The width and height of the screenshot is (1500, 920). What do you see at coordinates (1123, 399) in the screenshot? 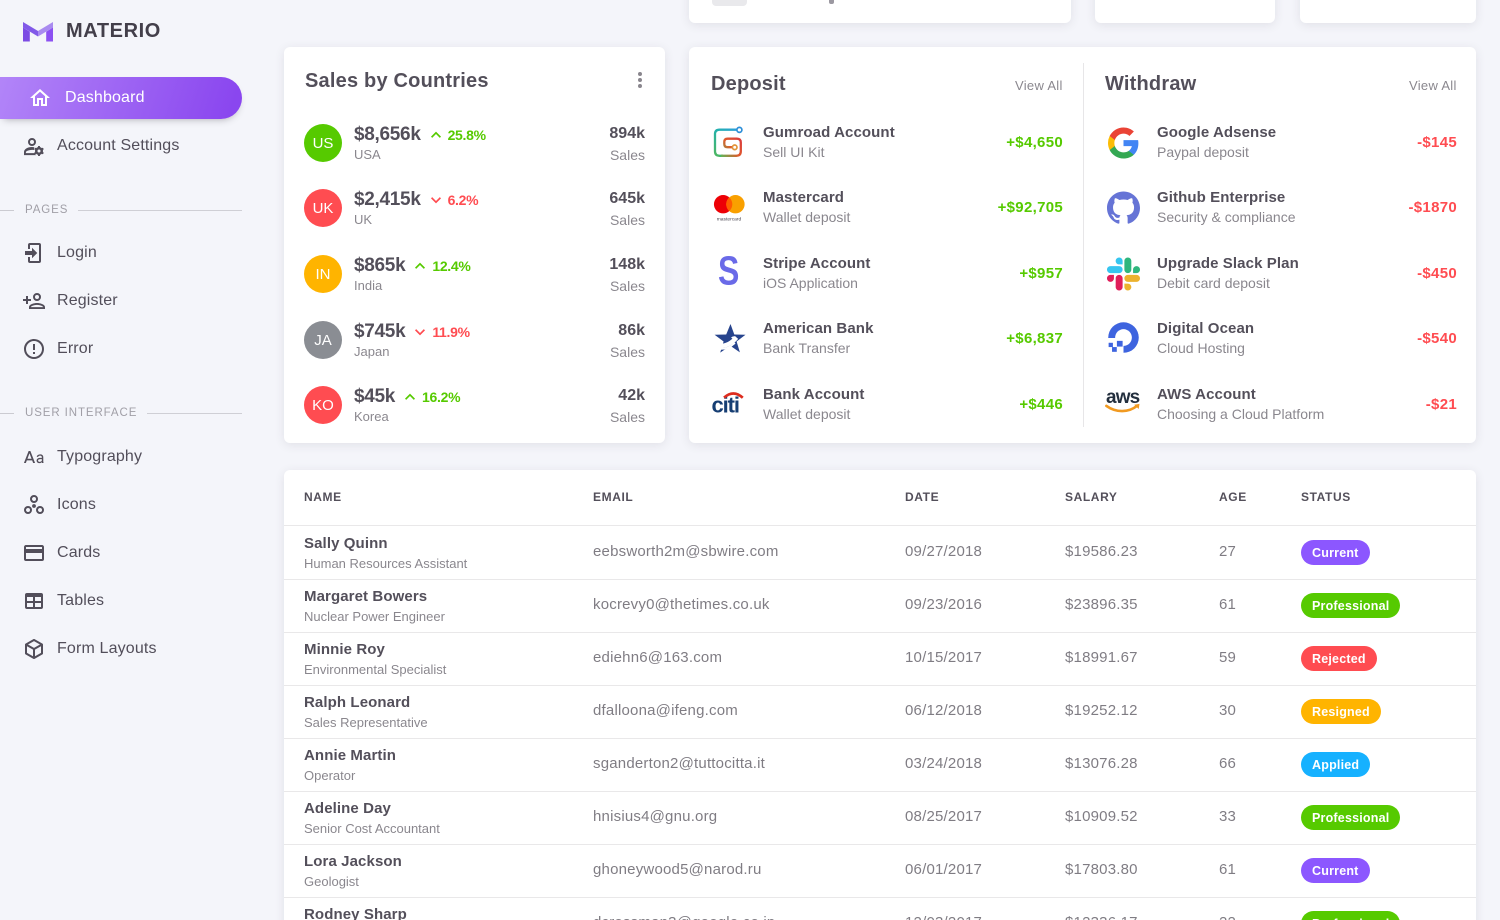
I see `svg-text: aws` at bounding box center [1123, 399].